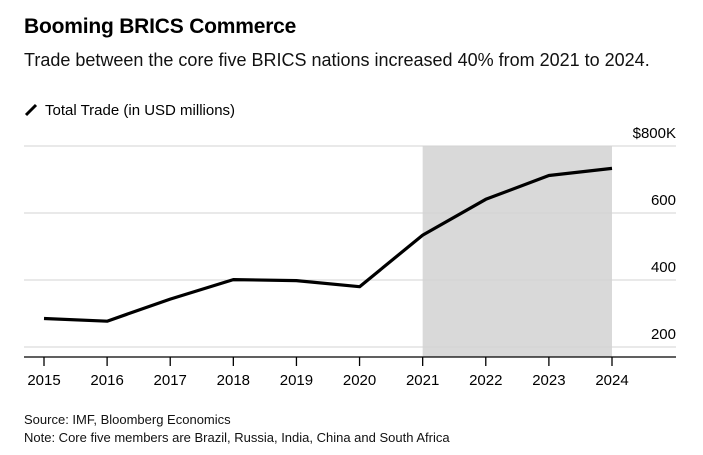 This screenshot has height=455, width=703. What do you see at coordinates (422, 380) in the screenshot?
I see `x-tick-label: 2021` at bounding box center [422, 380].